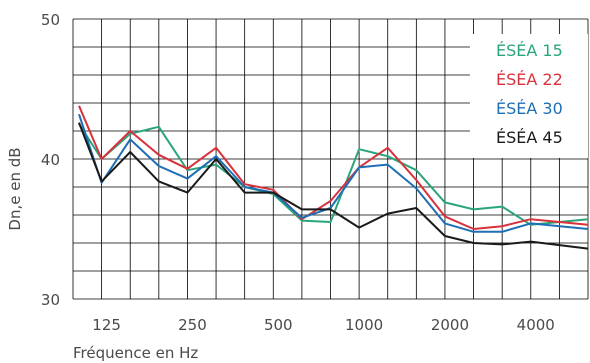 The height and width of the screenshot is (363, 590). Describe the element at coordinates (529, 79) in the screenshot. I see `legend-label--s-a-22: ÉSÉA 22` at that location.